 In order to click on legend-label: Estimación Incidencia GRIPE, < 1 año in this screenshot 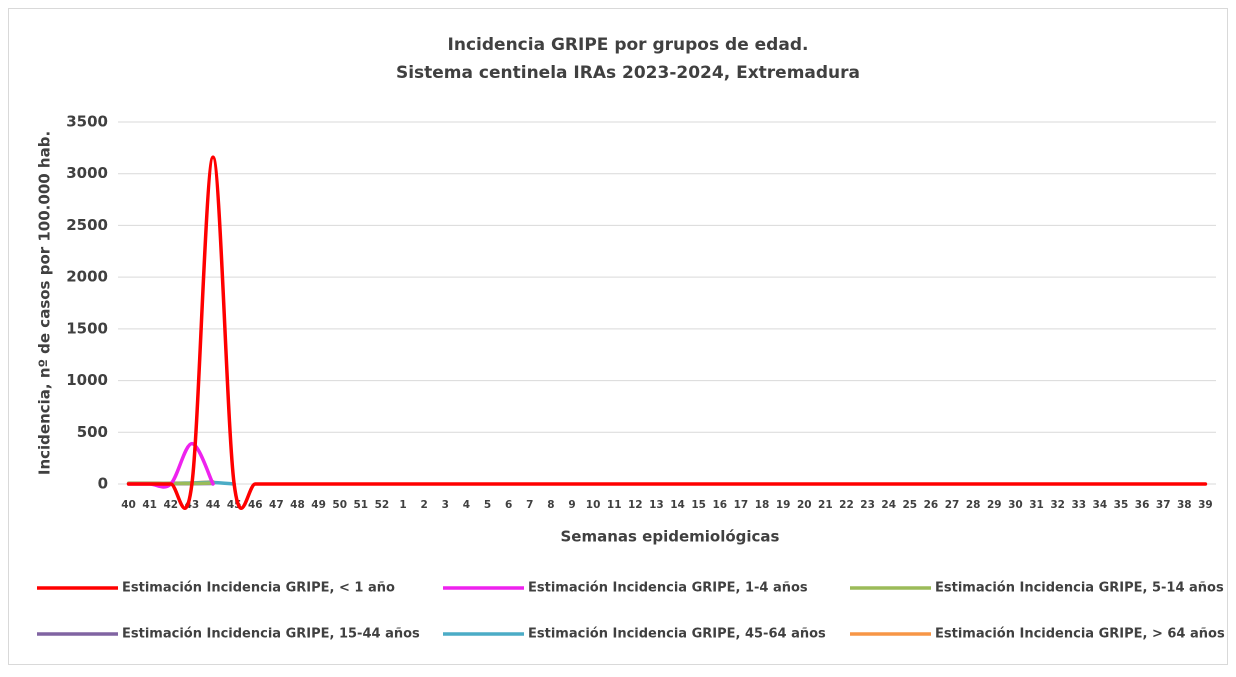, I will do `click(258, 588)`.